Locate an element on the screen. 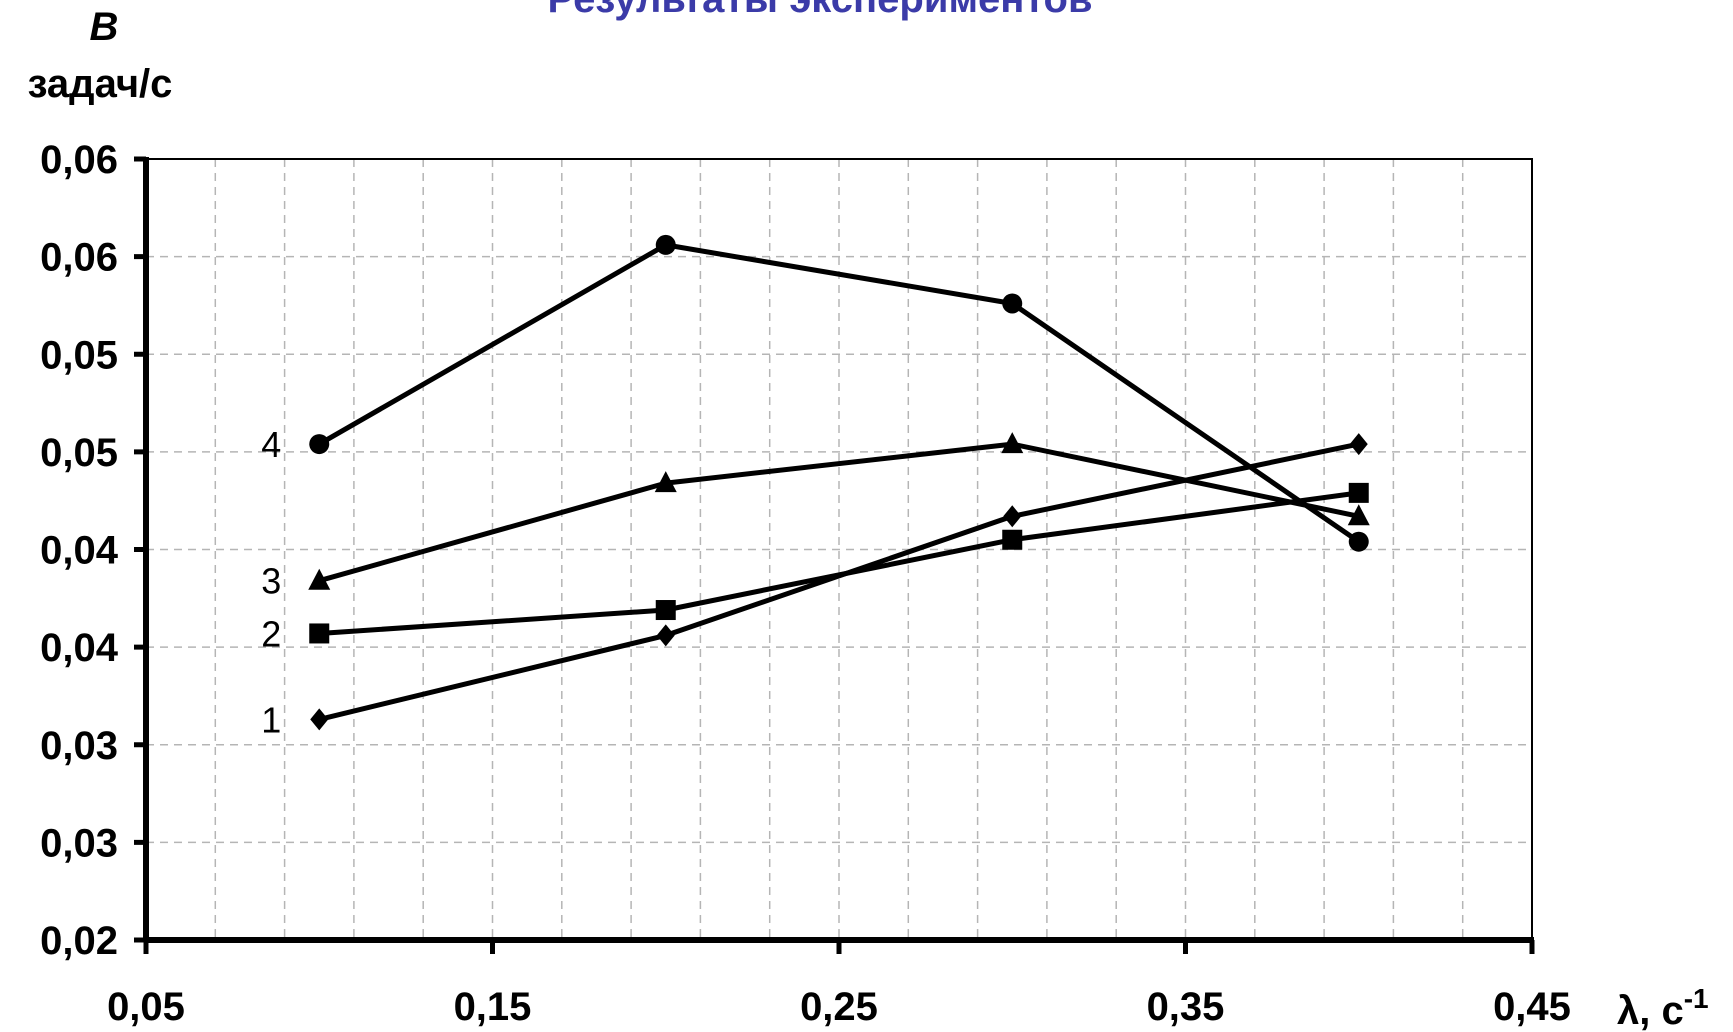 This screenshot has width=1733, height=1032. series-label-2: 2 is located at coordinates (271, 633).